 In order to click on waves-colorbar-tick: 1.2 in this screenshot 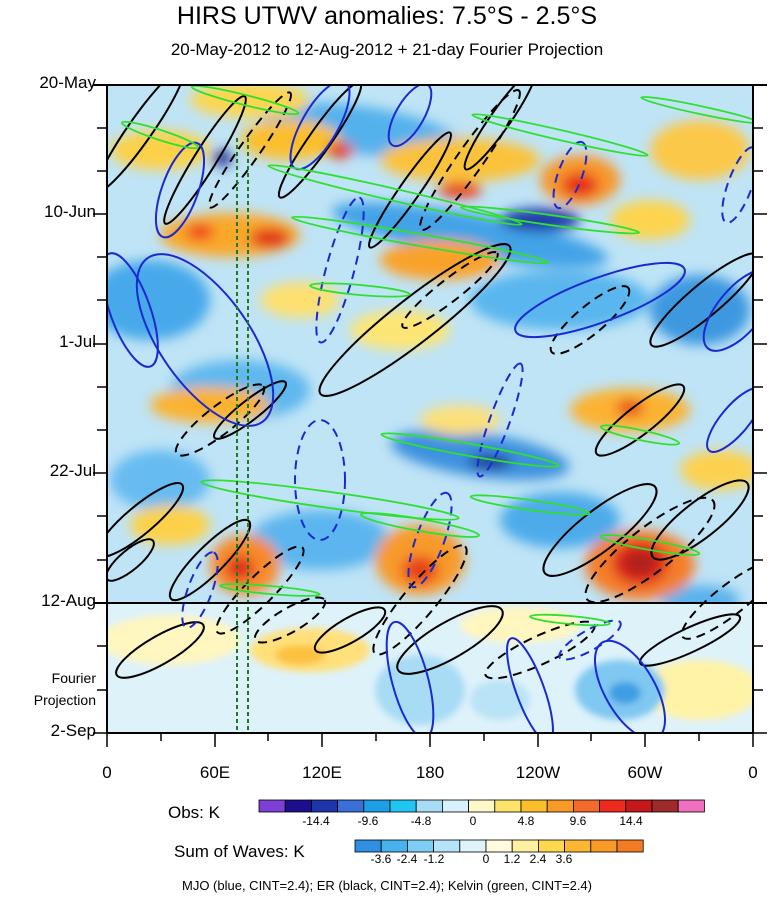, I will do `click(512, 859)`.